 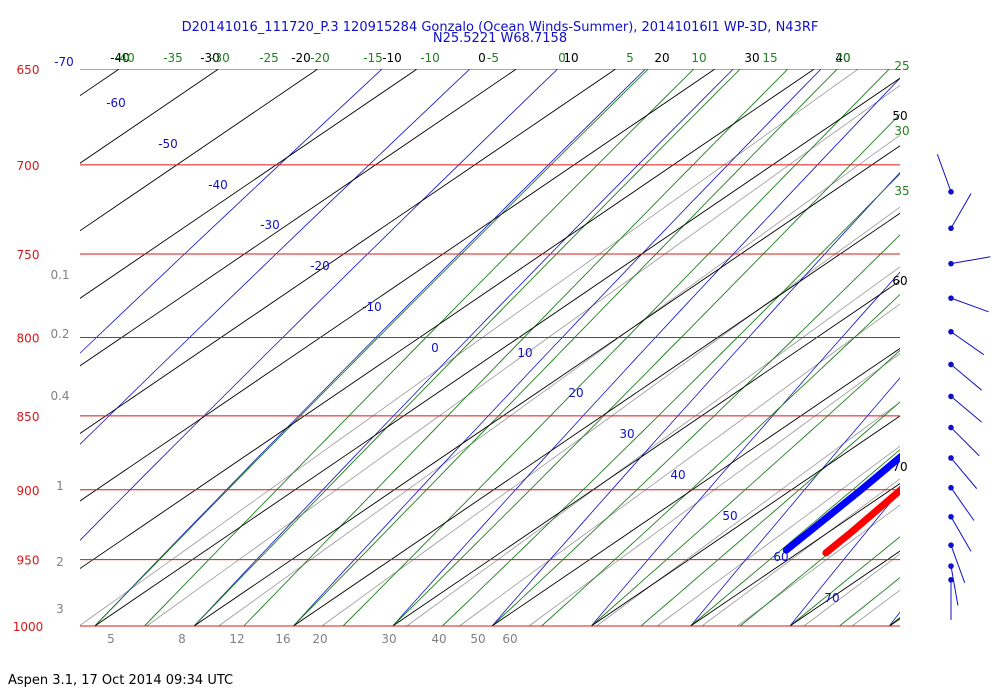 What do you see at coordinates (430, 58) in the screenshot?
I see `moist-adiabat-label: -10` at bounding box center [430, 58].